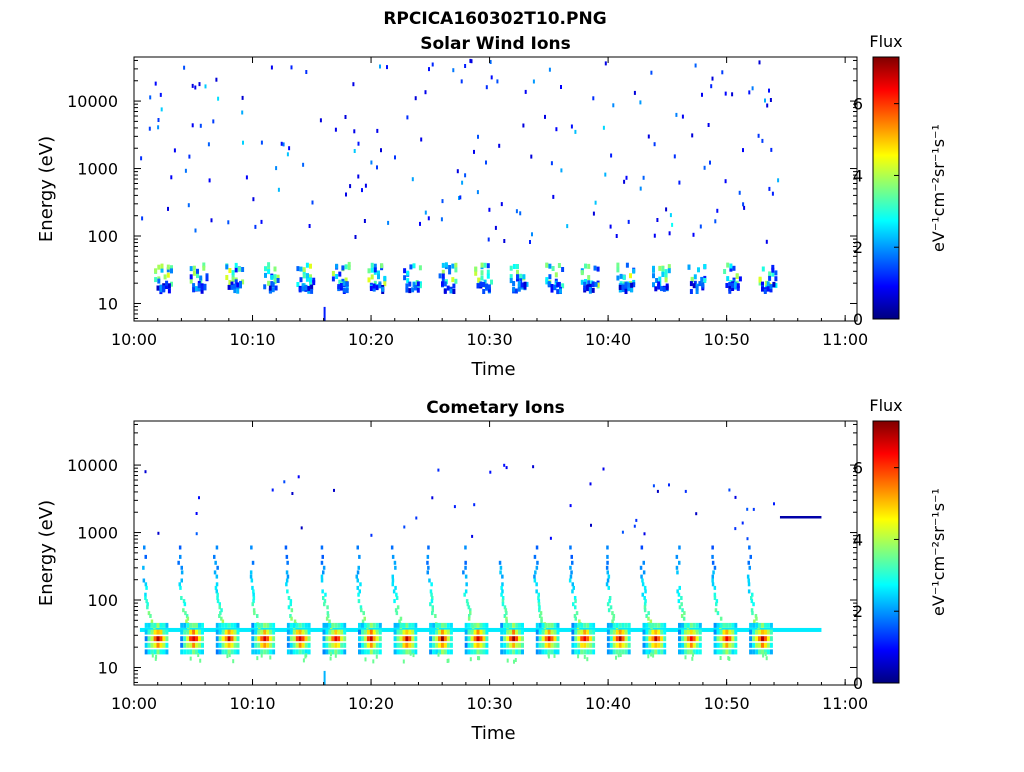 This screenshot has height=772, width=1024. I want to click on x-tick-label: 10:40, so click(608, 703).